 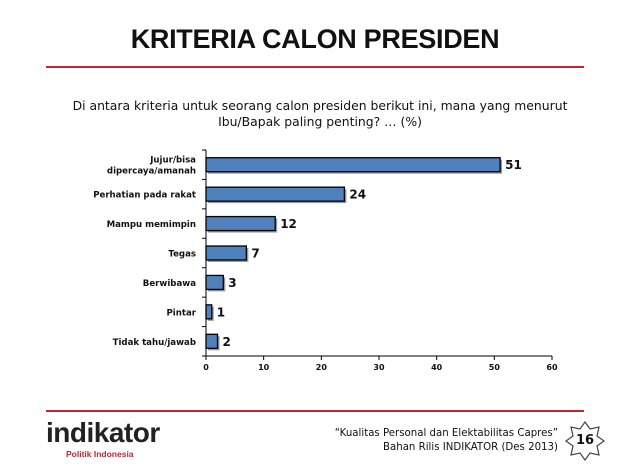 What do you see at coordinates (322, 367) in the screenshot?
I see `x-tick-label: 20` at bounding box center [322, 367].